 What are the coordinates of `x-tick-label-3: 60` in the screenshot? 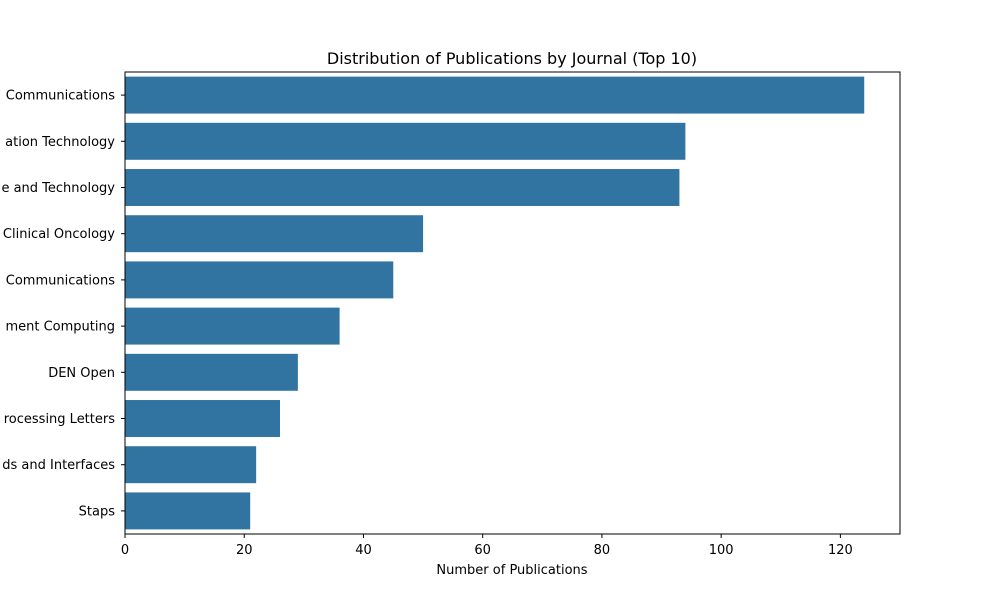 It's located at (482, 550).